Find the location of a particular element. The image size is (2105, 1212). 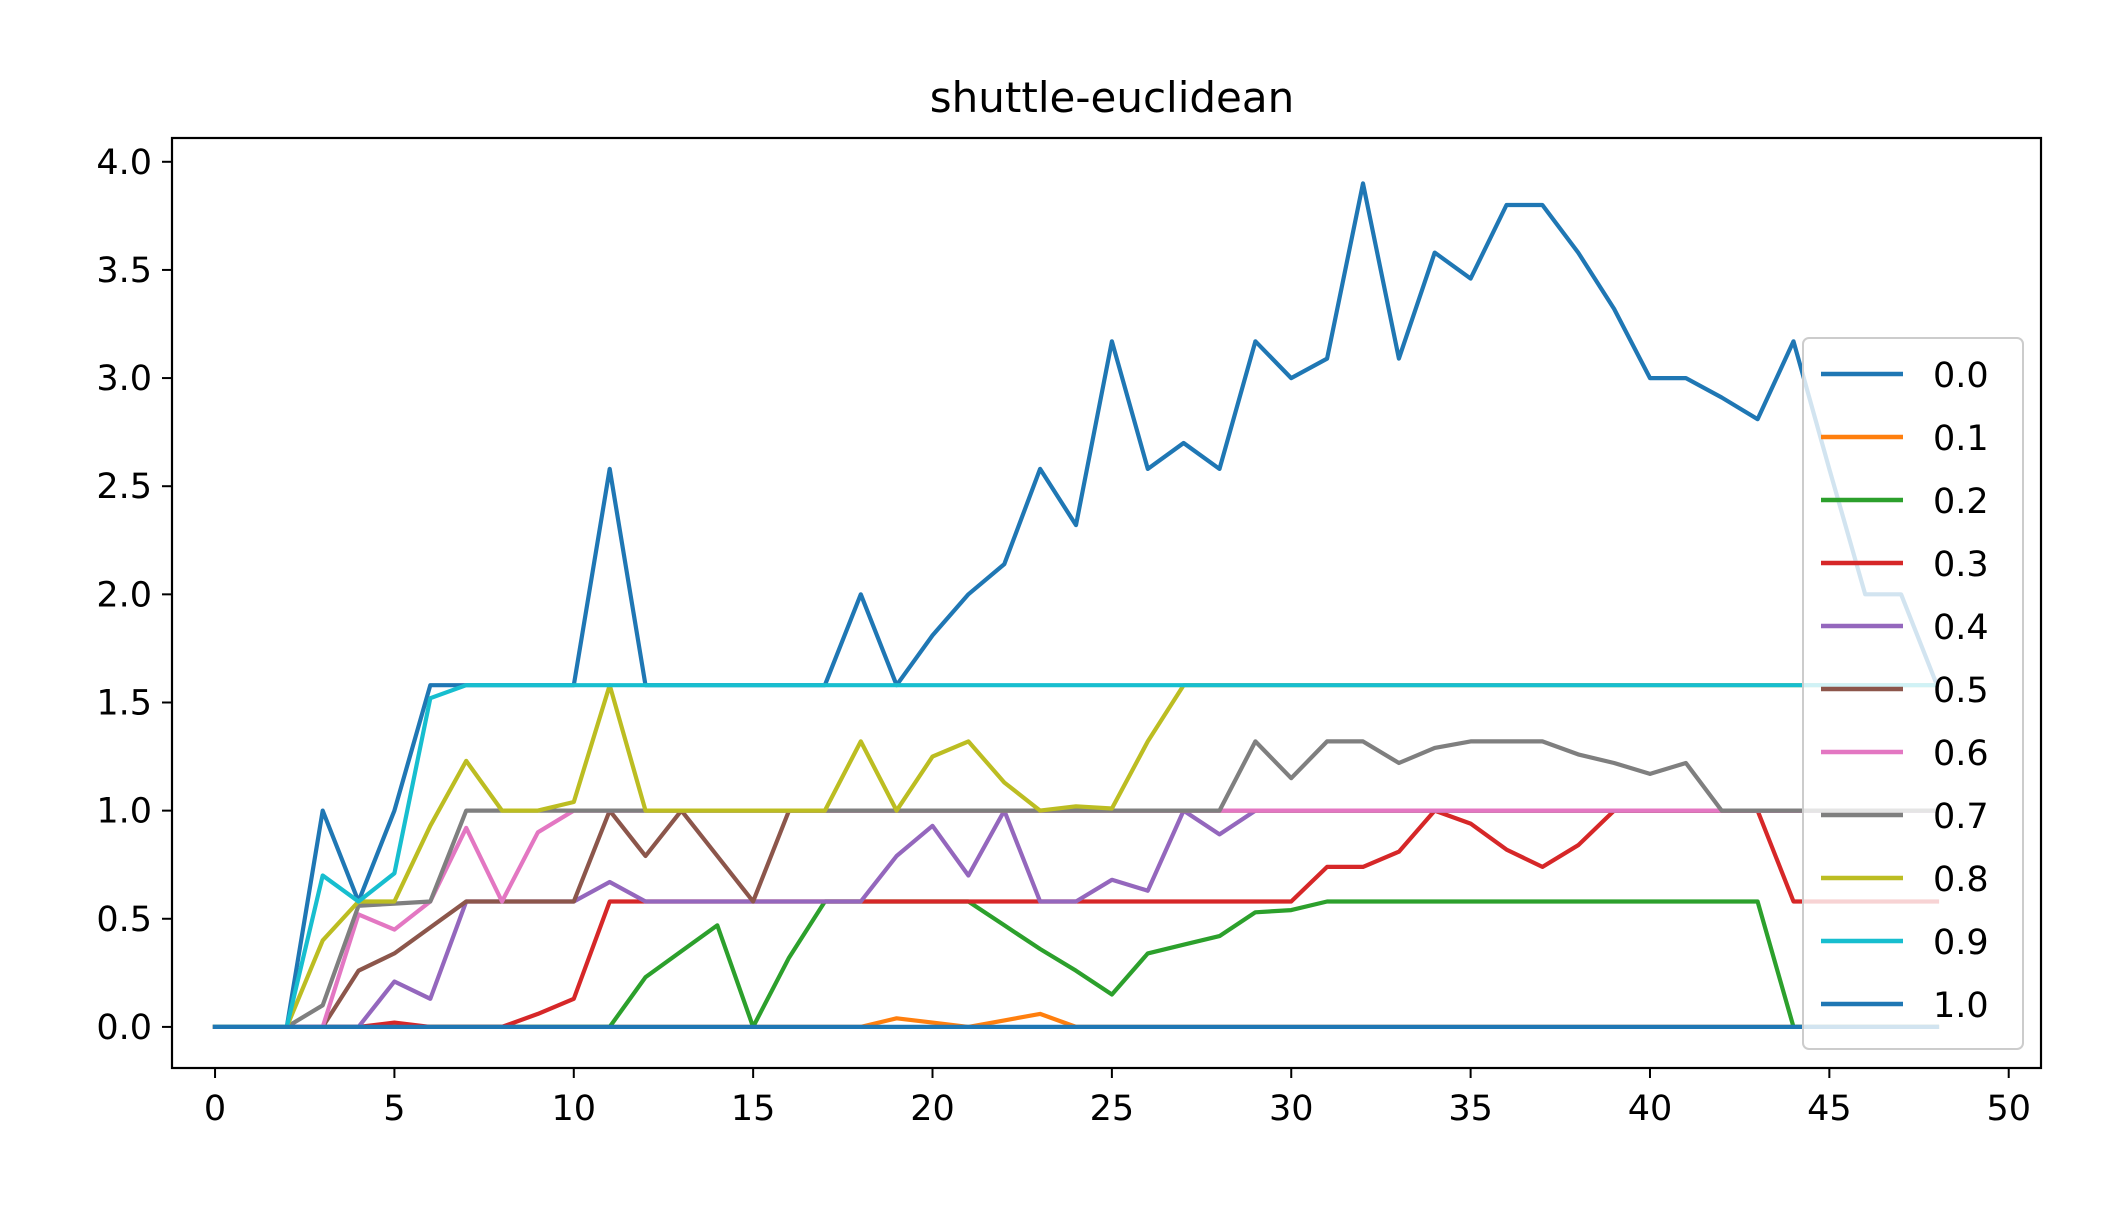

y-tick-label: 2.0 is located at coordinates (124, 595).